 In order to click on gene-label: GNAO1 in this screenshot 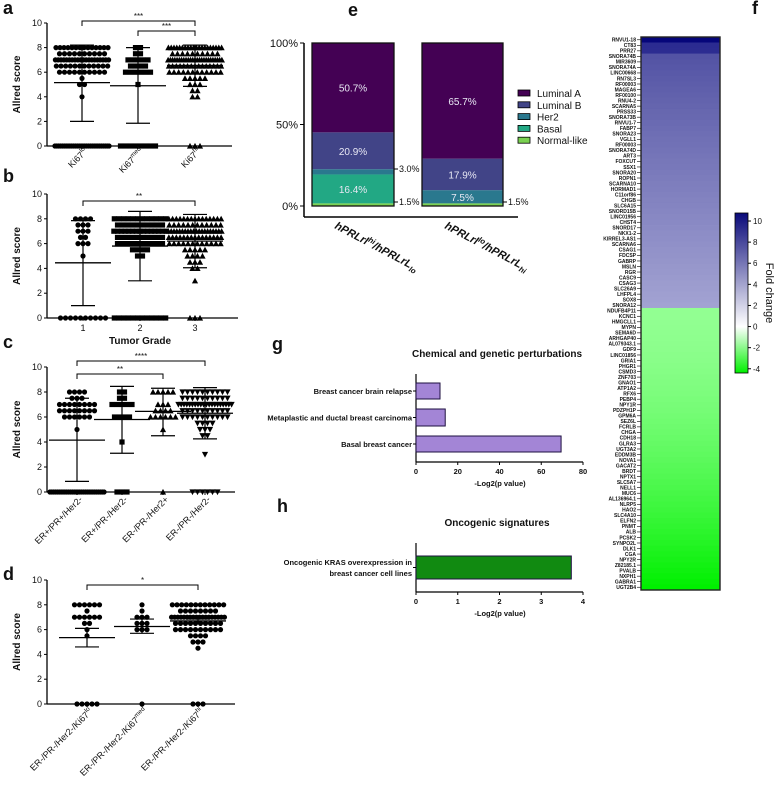, I will do `click(627, 383)`.